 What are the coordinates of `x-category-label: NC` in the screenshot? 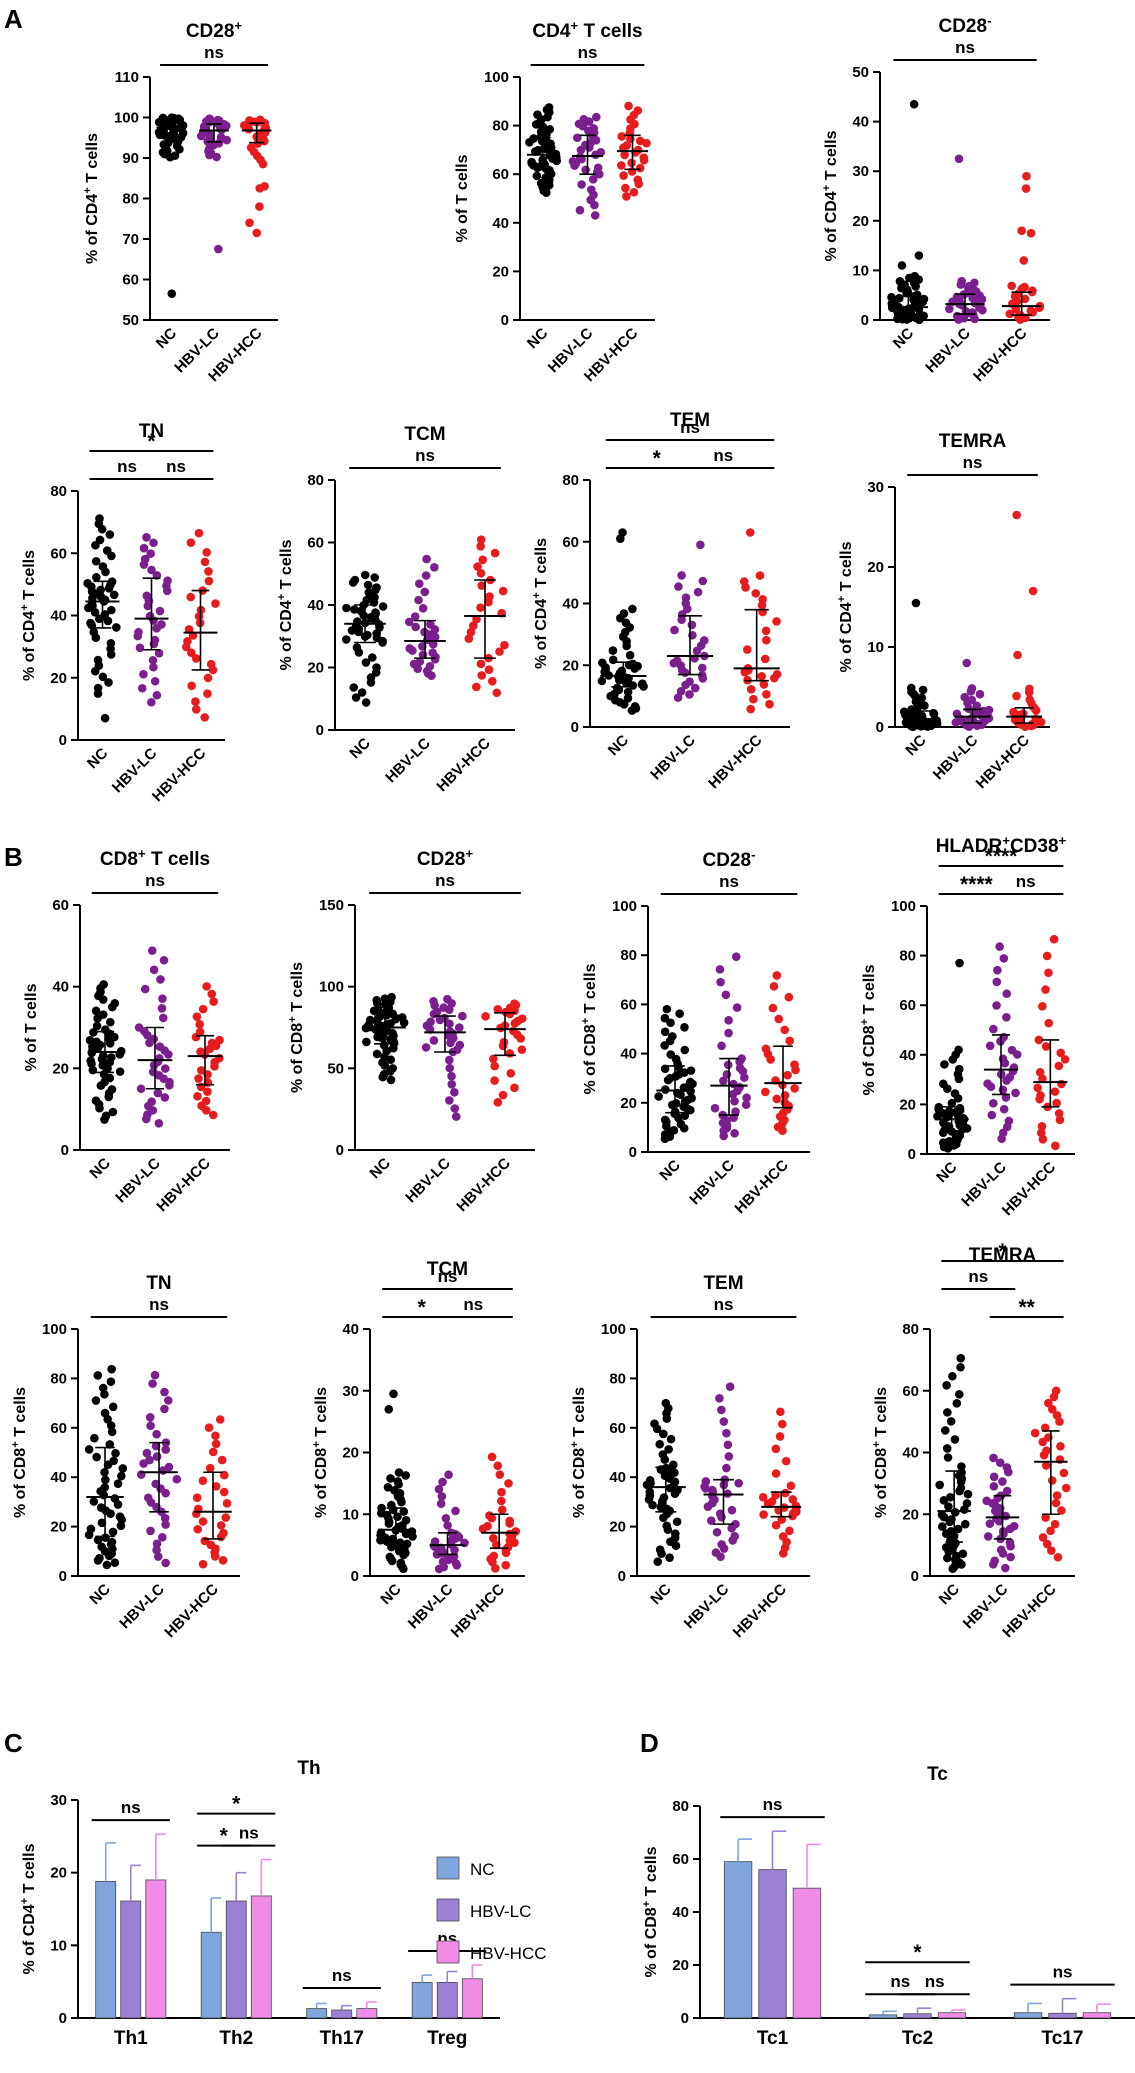 It's located at (660, 1594).